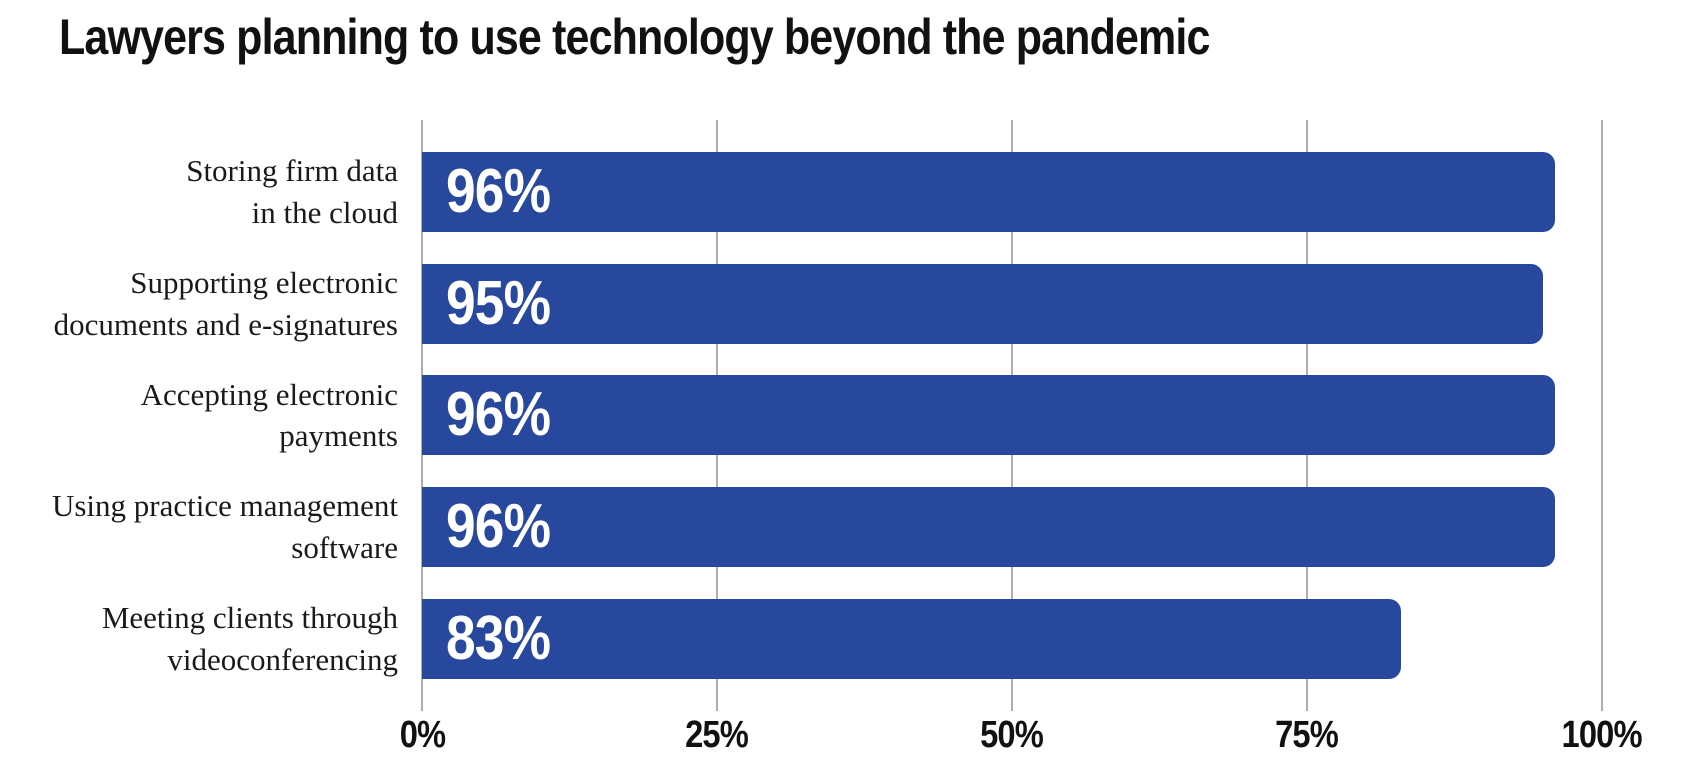 Image resolution: width=1686 pixels, height=772 pixels. Describe the element at coordinates (982, 303) in the screenshot. I see `bar: 95%` at that location.